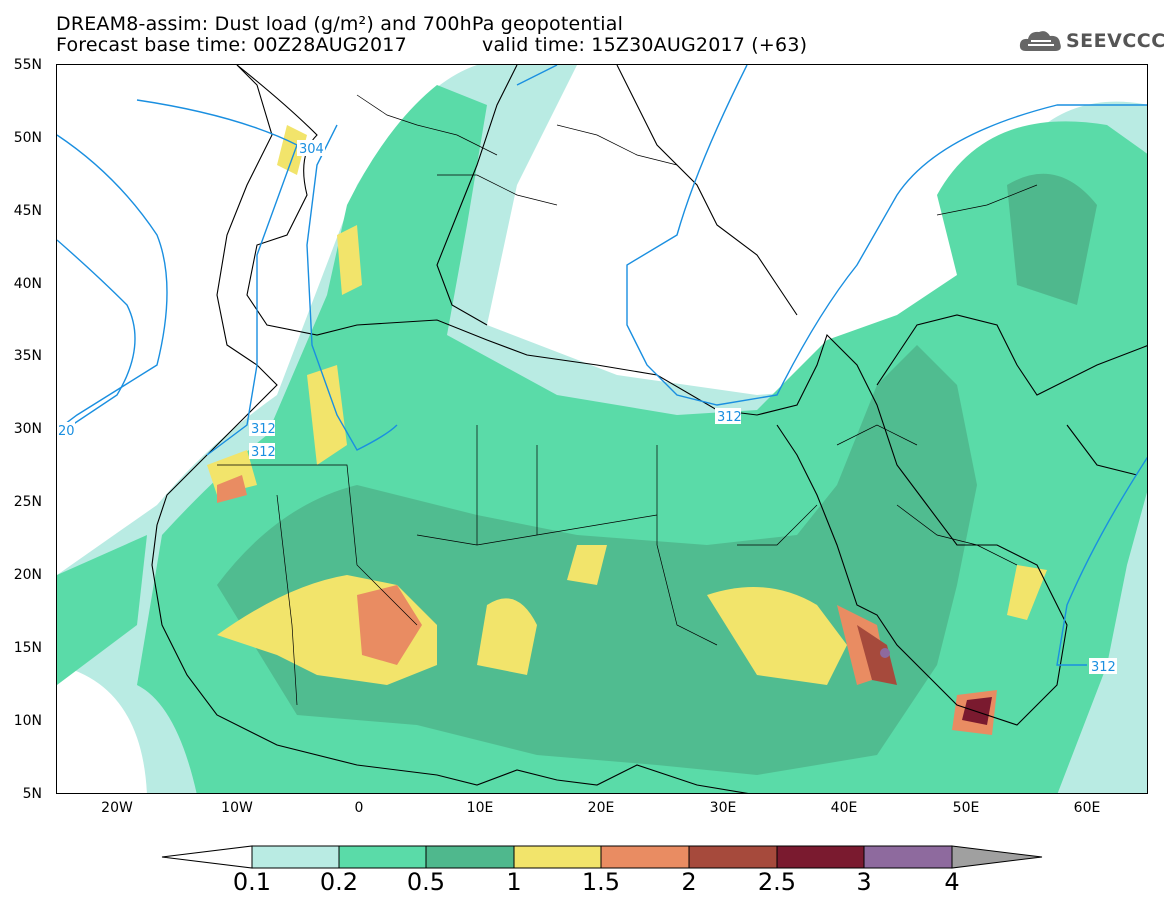 Image resolution: width=1165 pixels, height=907 pixels. Describe the element at coordinates (27, 356) in the screenshot. I see `lat-label: 35N` at that location.